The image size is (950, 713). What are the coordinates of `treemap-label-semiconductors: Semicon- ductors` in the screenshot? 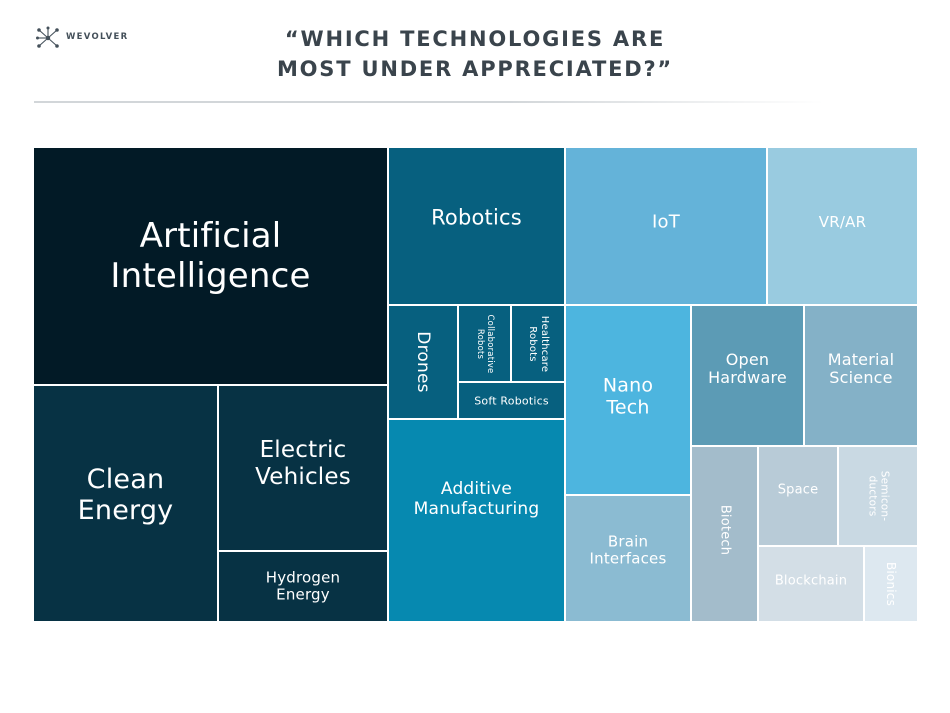 It's located at (878, 496).